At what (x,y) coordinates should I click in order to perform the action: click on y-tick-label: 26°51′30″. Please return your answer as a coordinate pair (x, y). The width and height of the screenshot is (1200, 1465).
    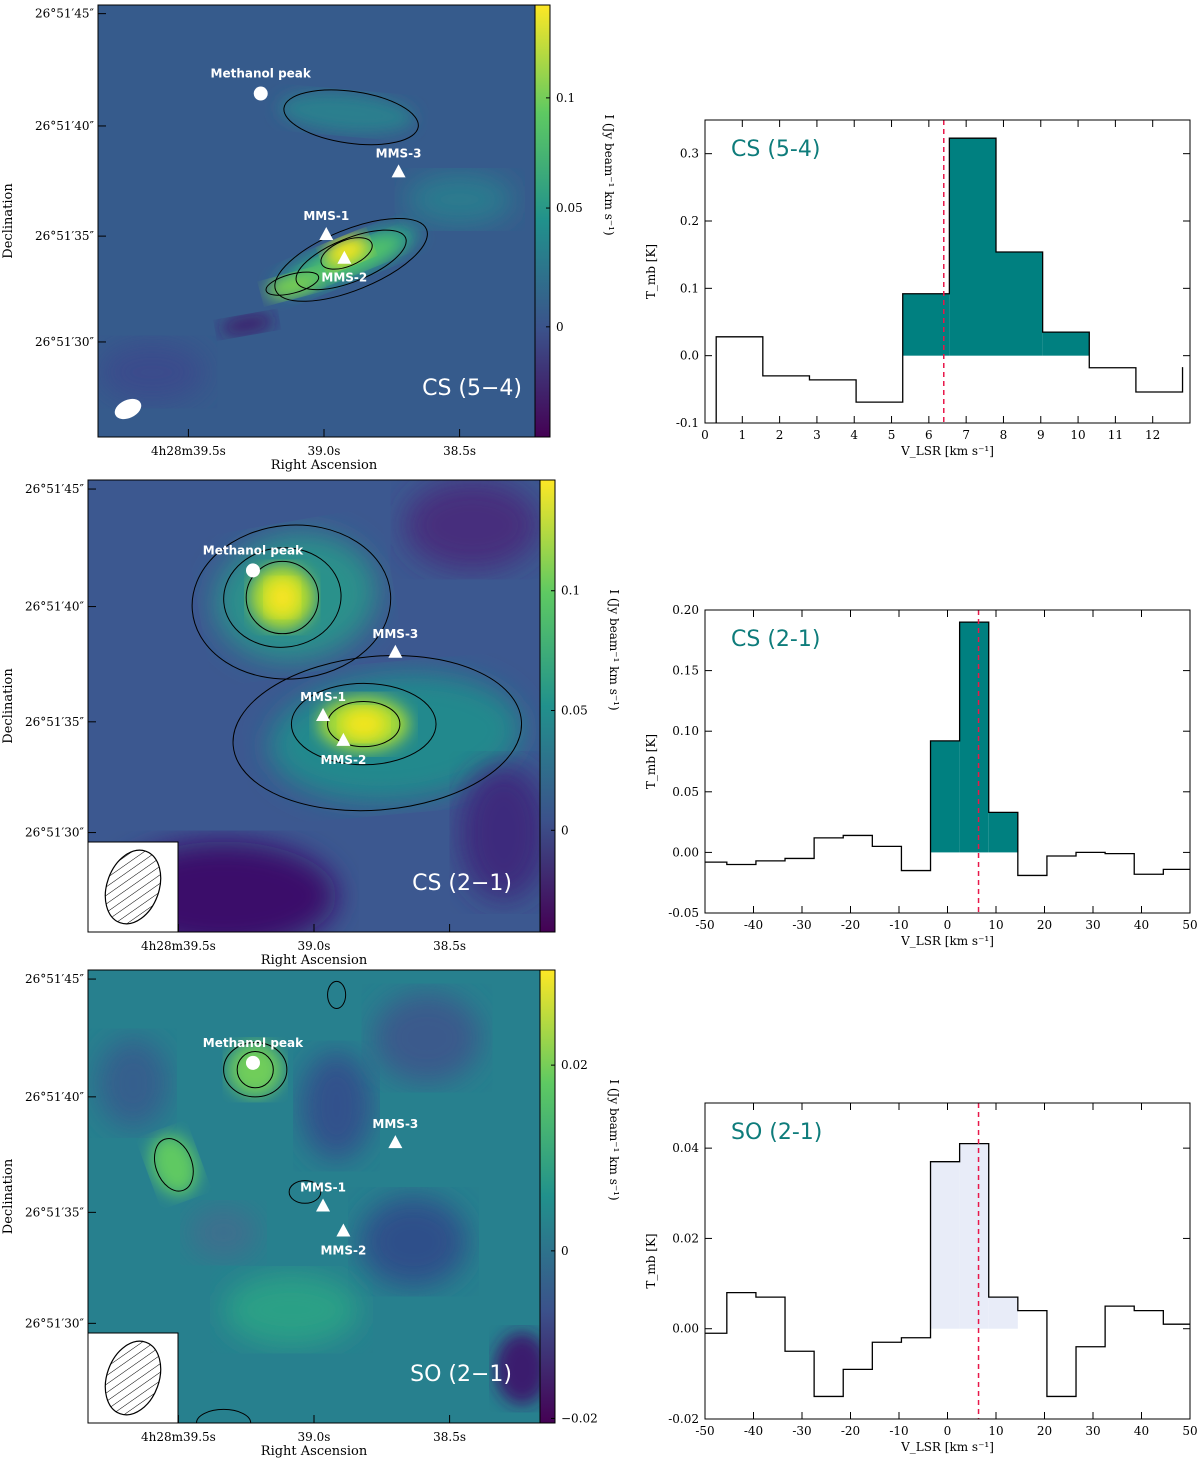
    Looking at the image, I should click on (55, 1323).